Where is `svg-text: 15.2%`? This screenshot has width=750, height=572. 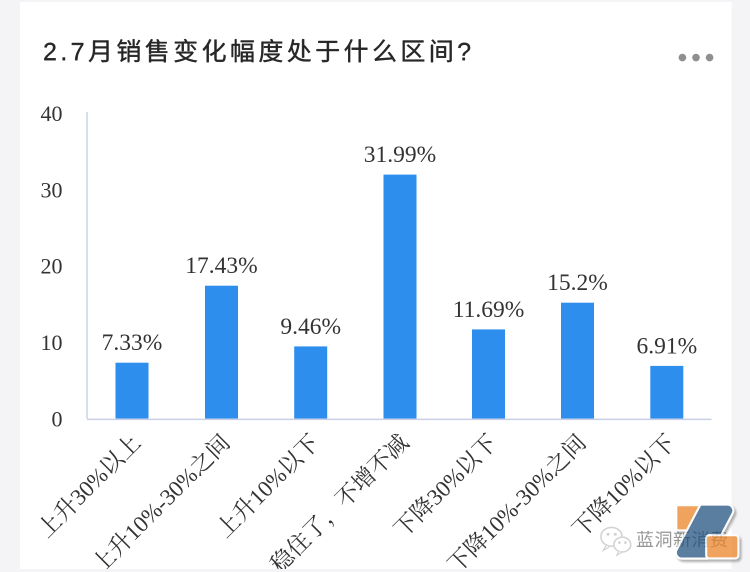
svg-text: 15.2% is located at coordinates (577, 283).